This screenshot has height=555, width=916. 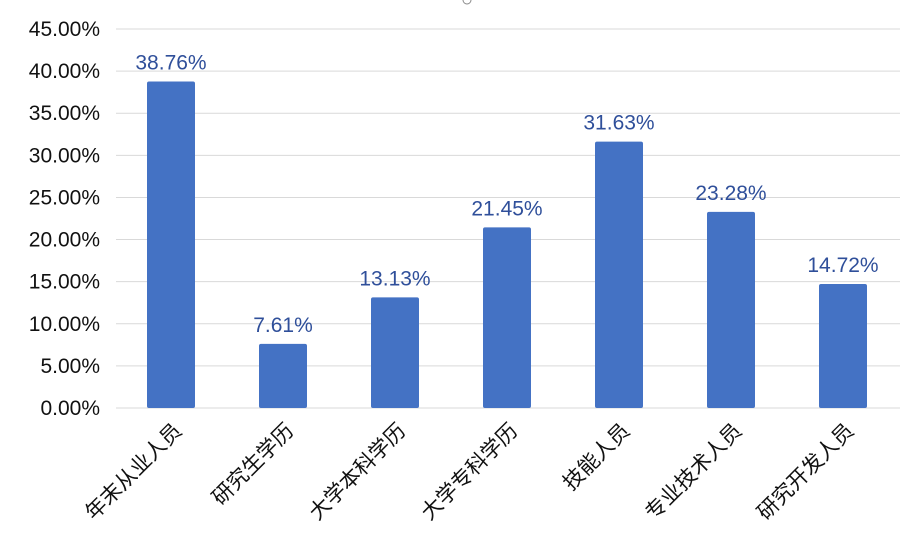 I want to click on resize-handle-icon, so click(x=467, y=2).